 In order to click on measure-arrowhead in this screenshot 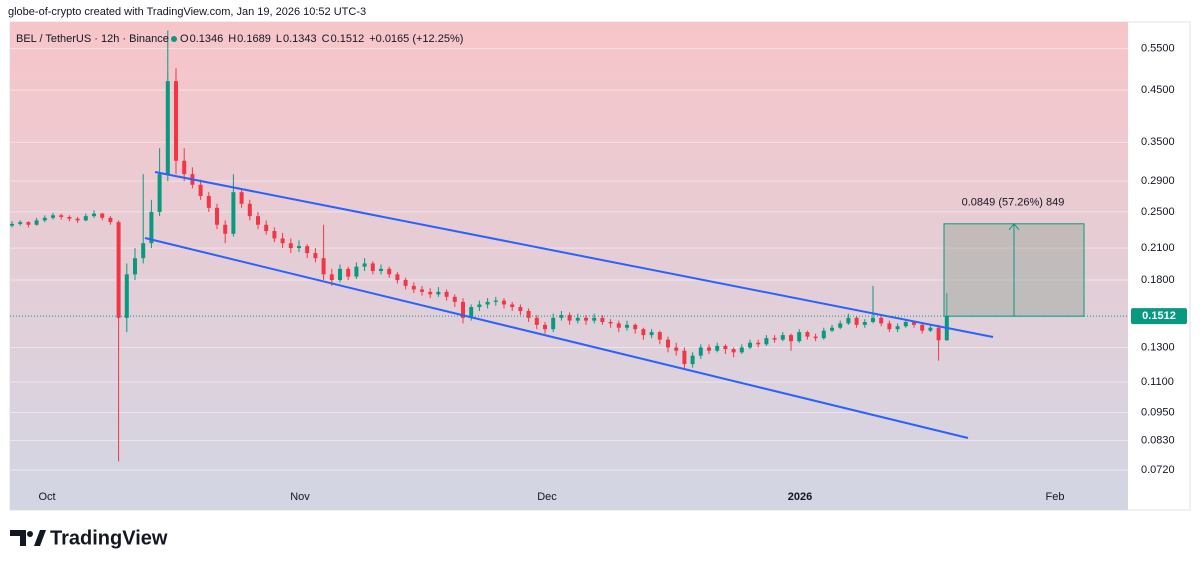, I will do `click(1014, 227)`.